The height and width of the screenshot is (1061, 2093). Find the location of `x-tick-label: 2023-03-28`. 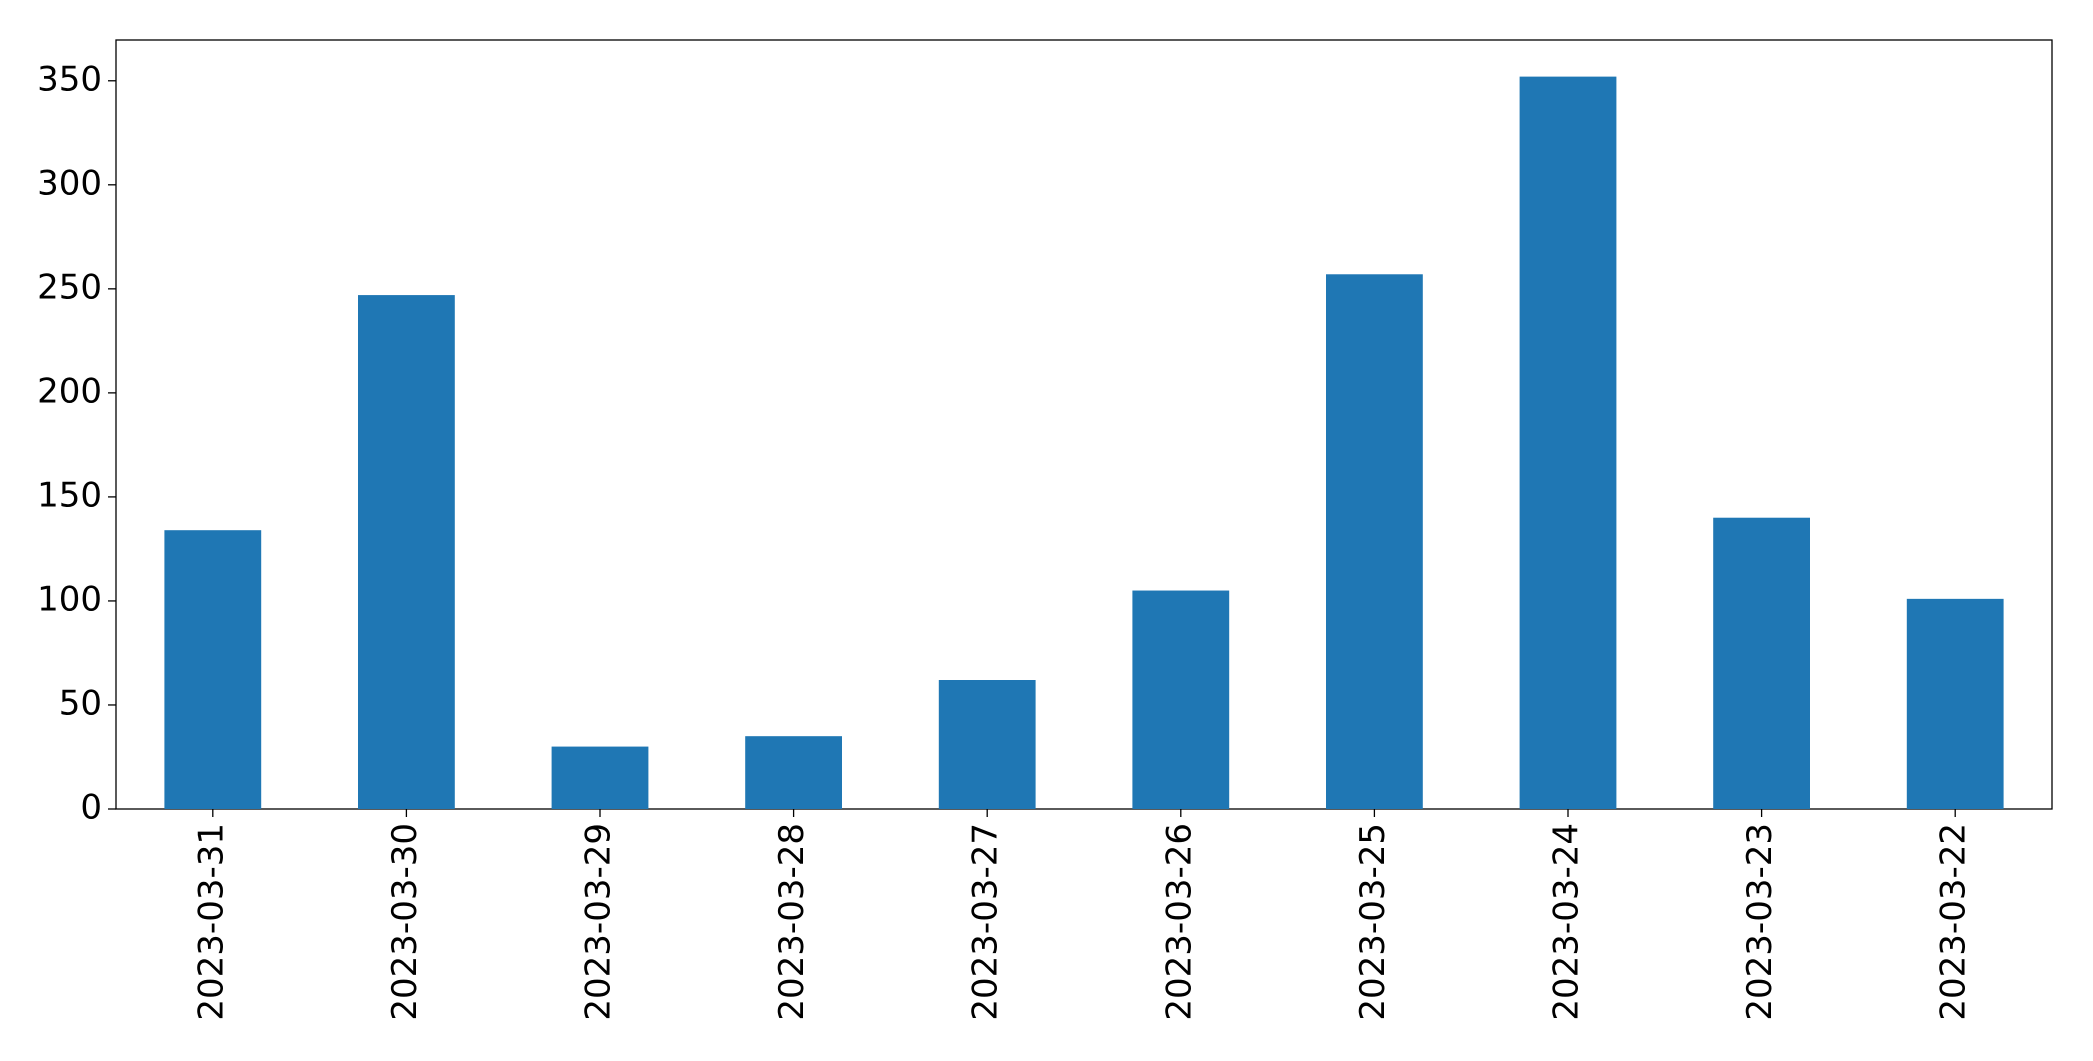

x-tick-label: 2023-03-28 is located at coordinates (792, 922).